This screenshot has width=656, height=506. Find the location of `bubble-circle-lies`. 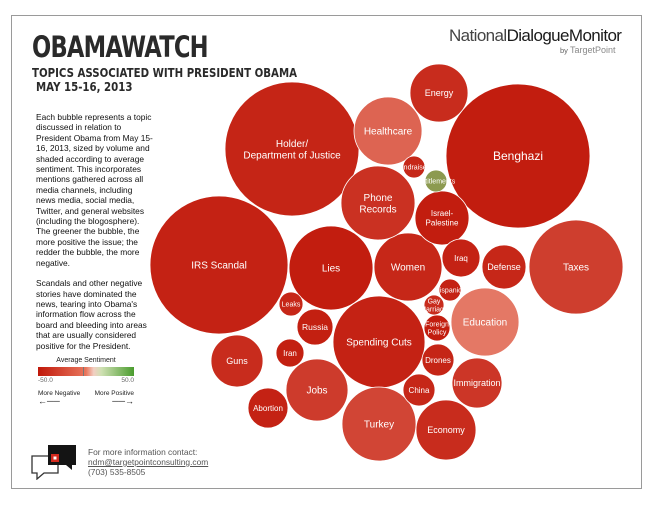

bubble-circle-lies is located at coordinates (331, 268).